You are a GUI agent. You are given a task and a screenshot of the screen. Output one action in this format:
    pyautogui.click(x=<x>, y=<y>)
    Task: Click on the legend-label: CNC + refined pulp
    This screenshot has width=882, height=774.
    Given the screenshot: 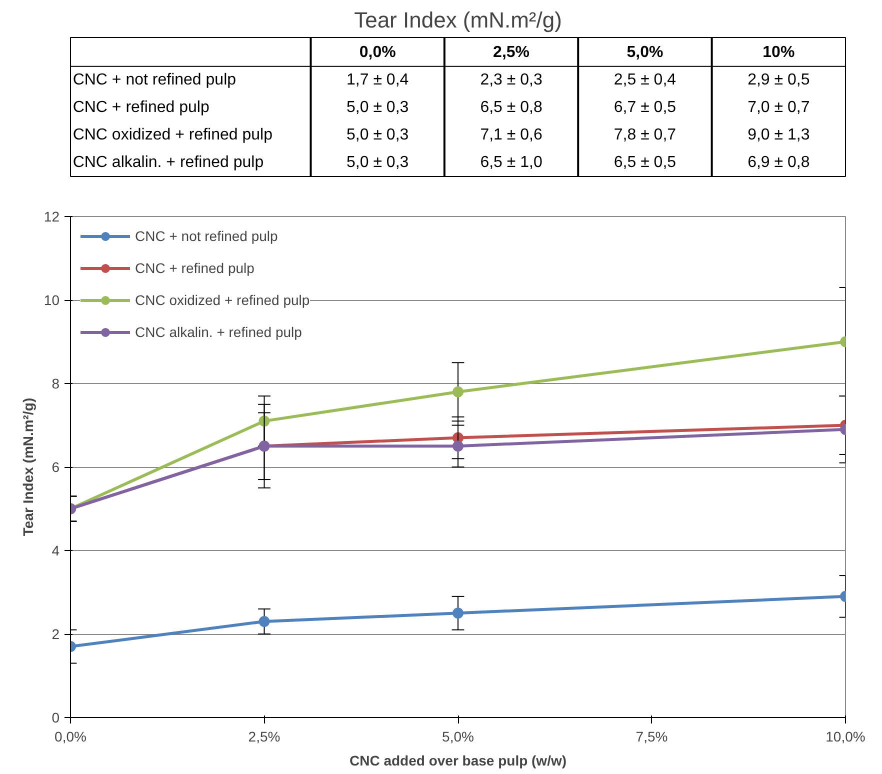 What is the action you would take?
    pyautogui.click(x=194, y=268)
    